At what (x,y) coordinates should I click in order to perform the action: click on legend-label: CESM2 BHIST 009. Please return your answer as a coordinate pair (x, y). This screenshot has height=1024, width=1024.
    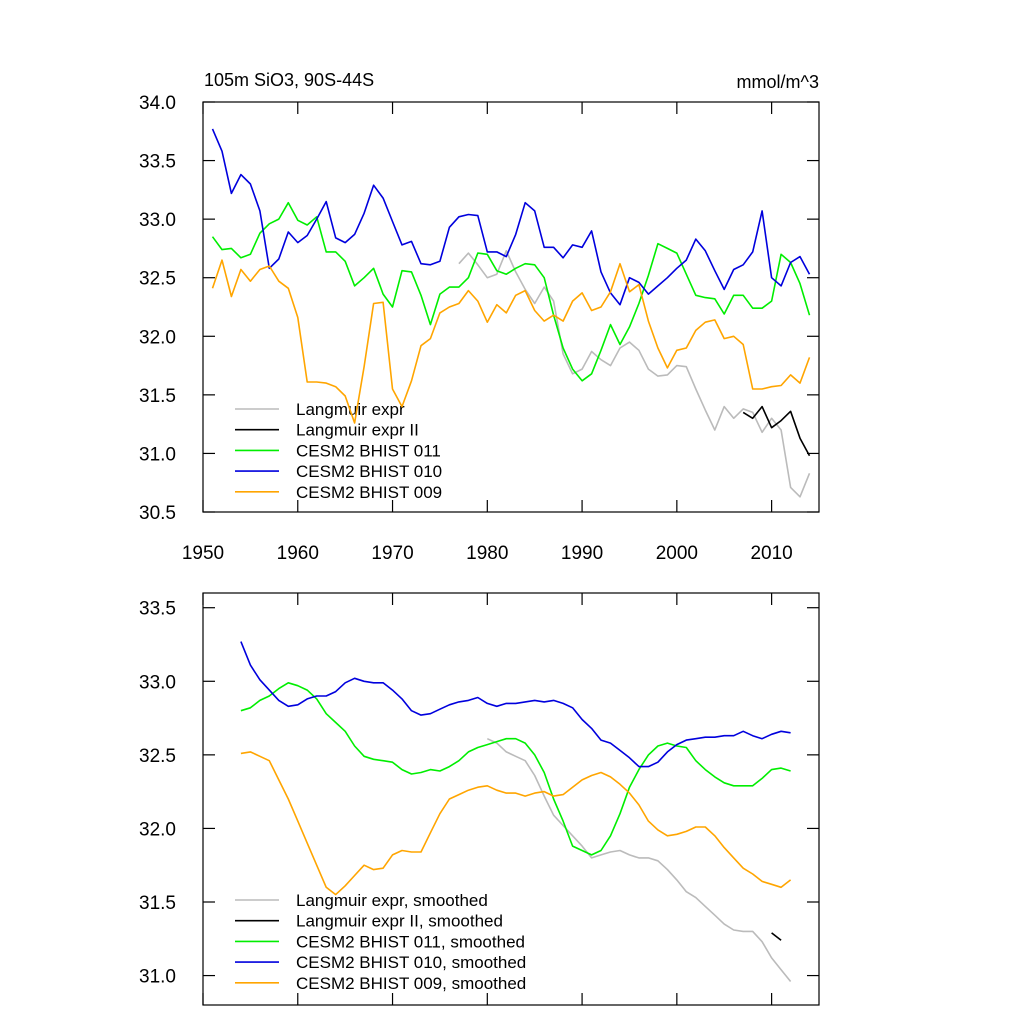
    Looking at the image, I should click on (369, 492).